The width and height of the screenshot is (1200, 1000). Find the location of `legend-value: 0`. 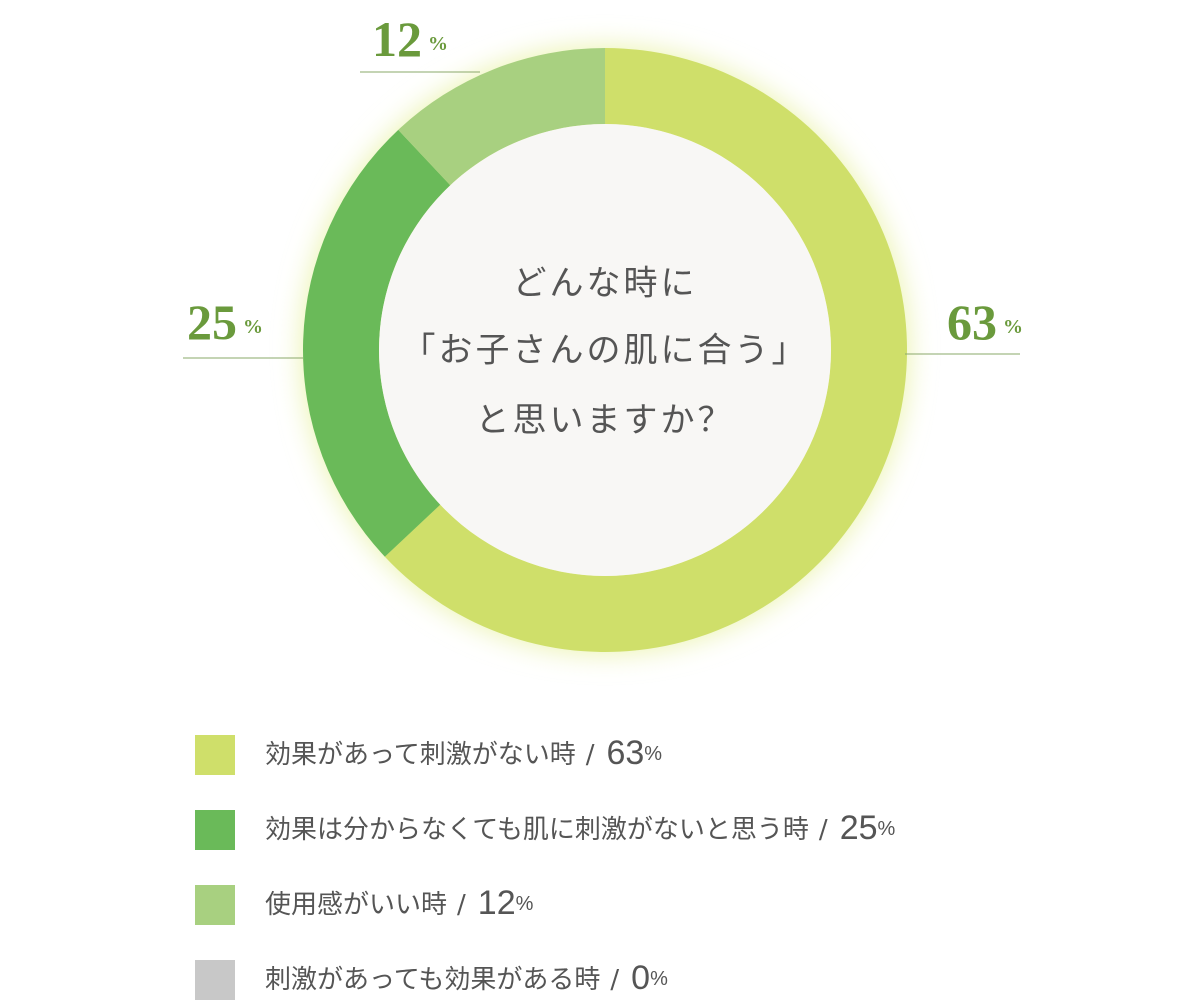

legend-value: 0 is located at coordinates (640, 978).